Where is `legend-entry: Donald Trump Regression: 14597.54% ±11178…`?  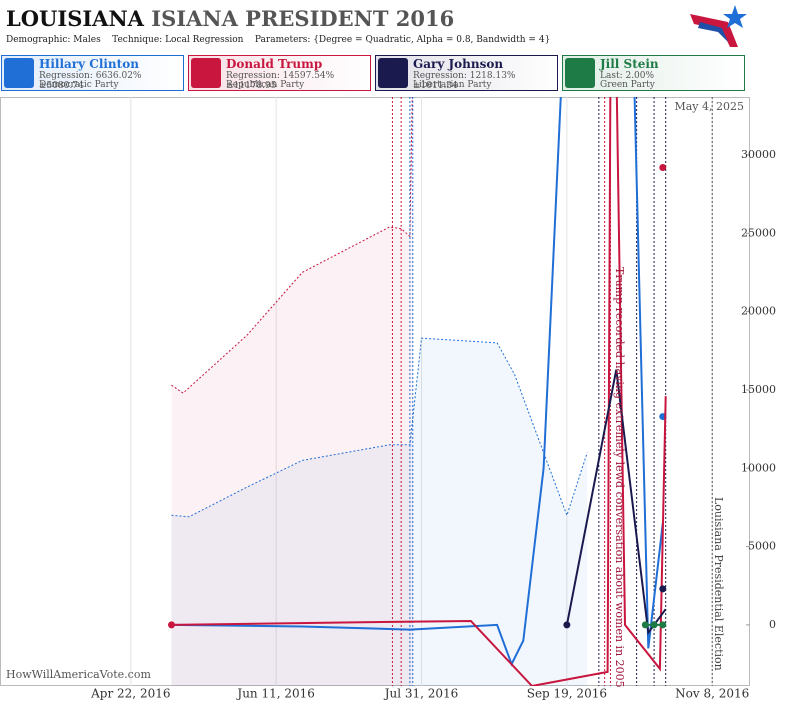 legend-entry: Donald Trump Regression: 14597.54% ±11178… is located at coordinates (279, 73).